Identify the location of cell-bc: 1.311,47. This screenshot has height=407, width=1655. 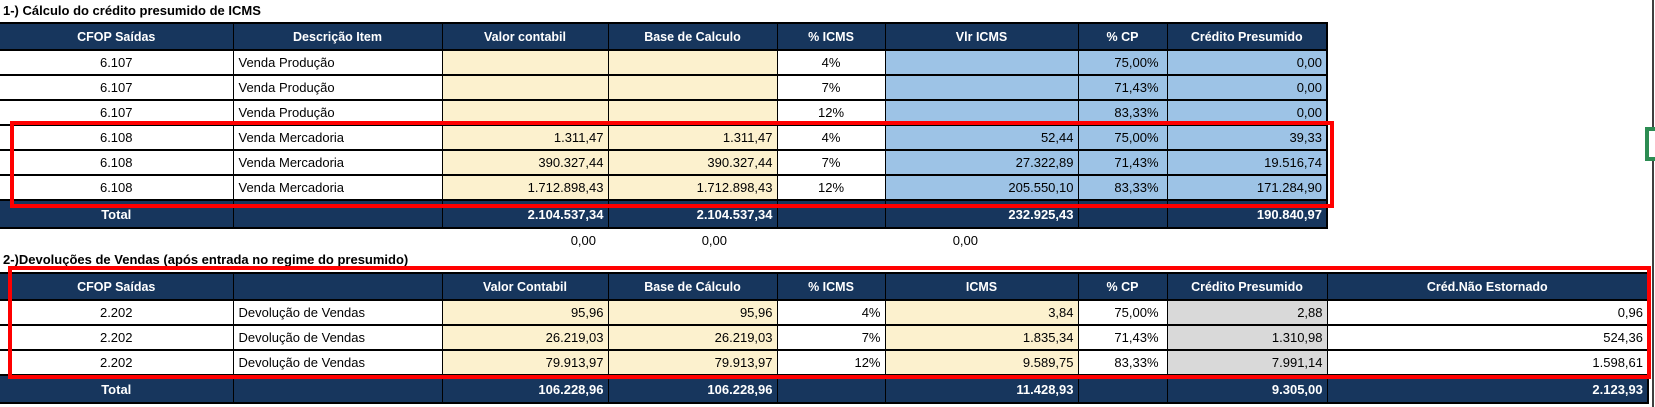
(692, 137).